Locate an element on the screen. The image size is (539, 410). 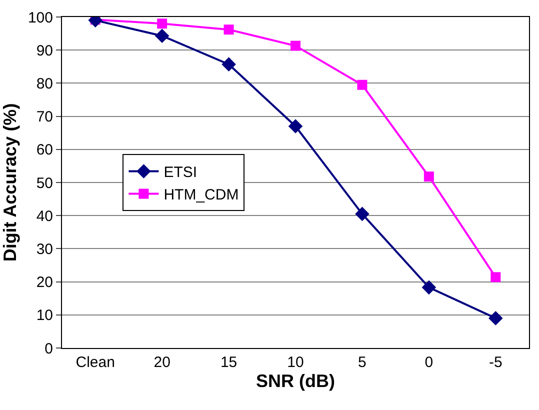
x-axis-title: SNR (dB) is located at coordinates (295, 381).